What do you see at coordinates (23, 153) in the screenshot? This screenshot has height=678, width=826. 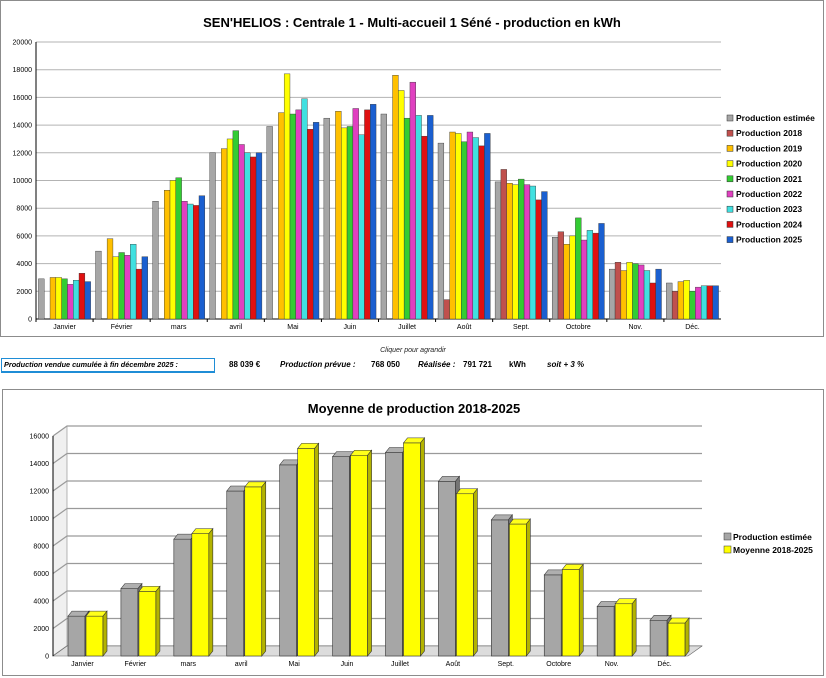 I see `y-tick-label: 12000` at bounding box center [23, 153].